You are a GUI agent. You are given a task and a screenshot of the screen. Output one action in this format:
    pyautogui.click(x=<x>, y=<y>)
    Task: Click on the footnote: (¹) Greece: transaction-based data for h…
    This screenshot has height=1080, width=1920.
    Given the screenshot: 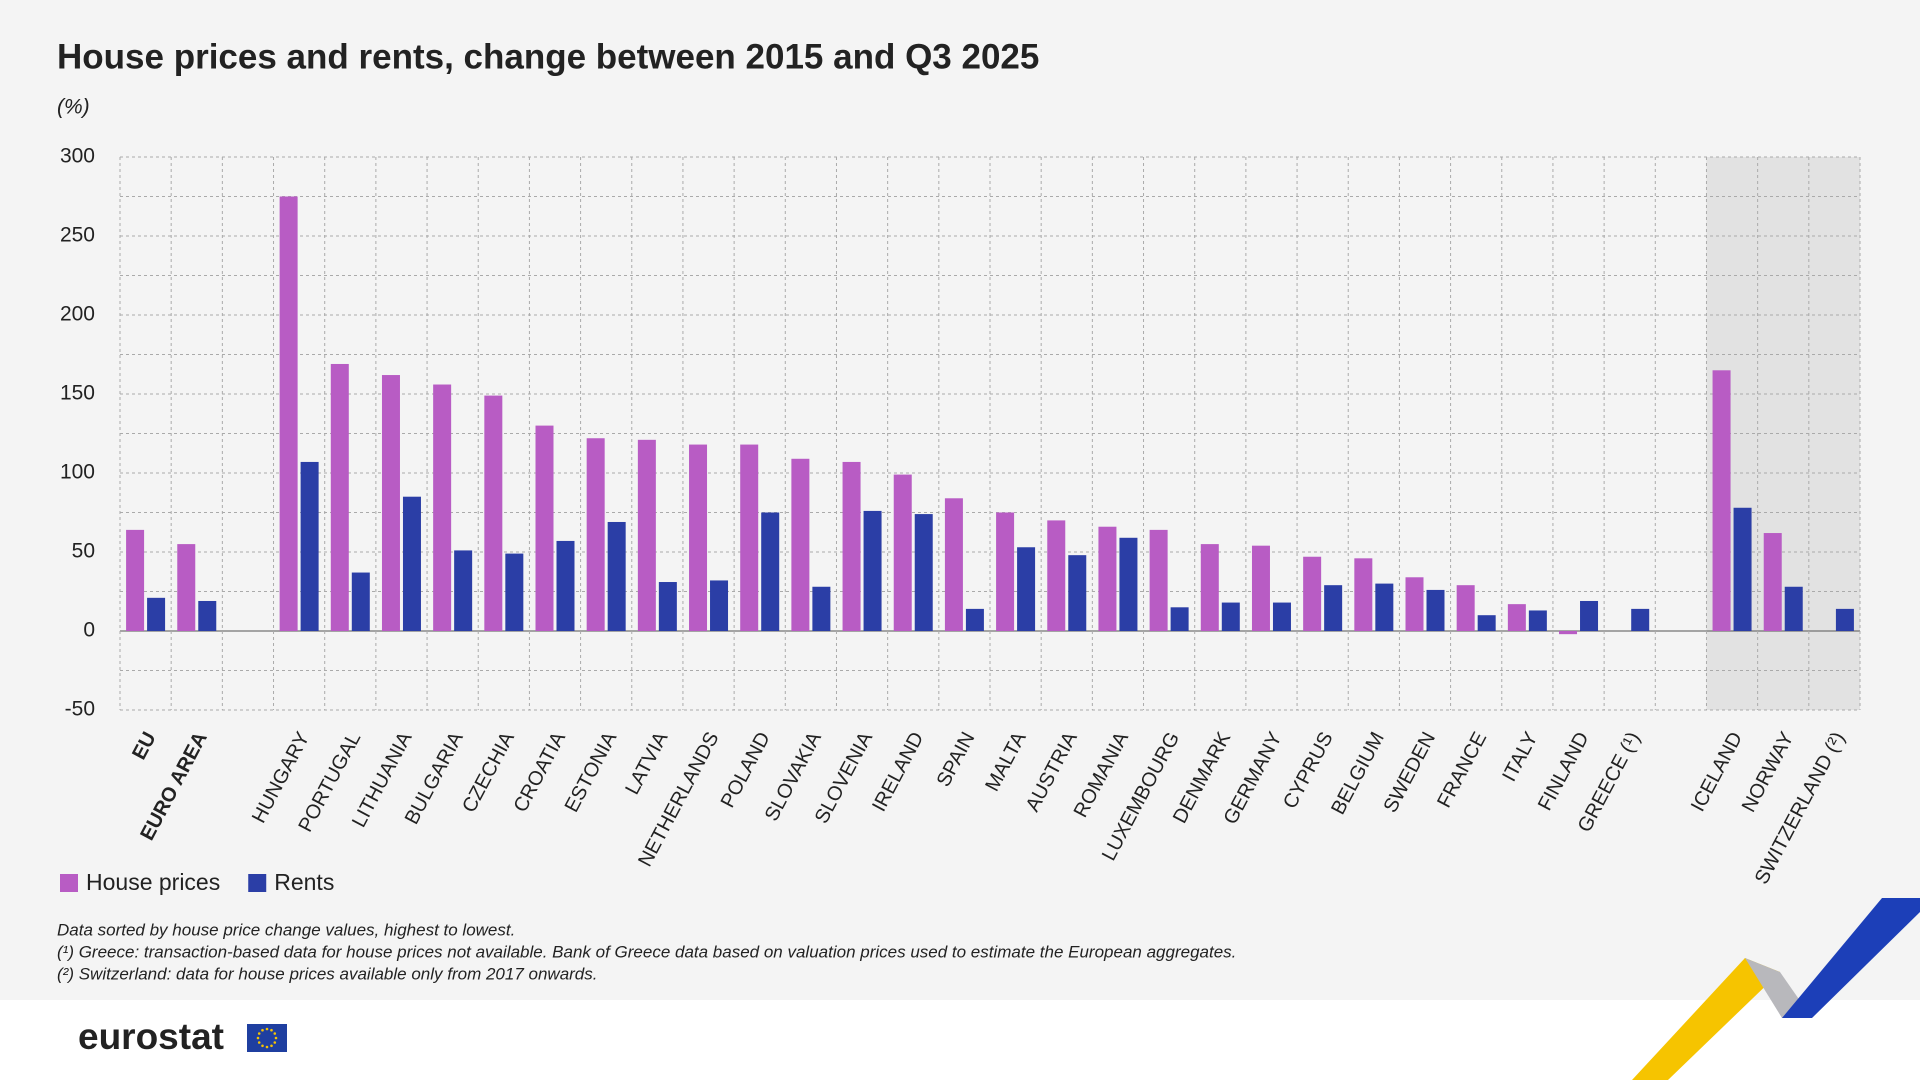 What is the action you would take?
    pyautogui.click(x=646, y=951)
    